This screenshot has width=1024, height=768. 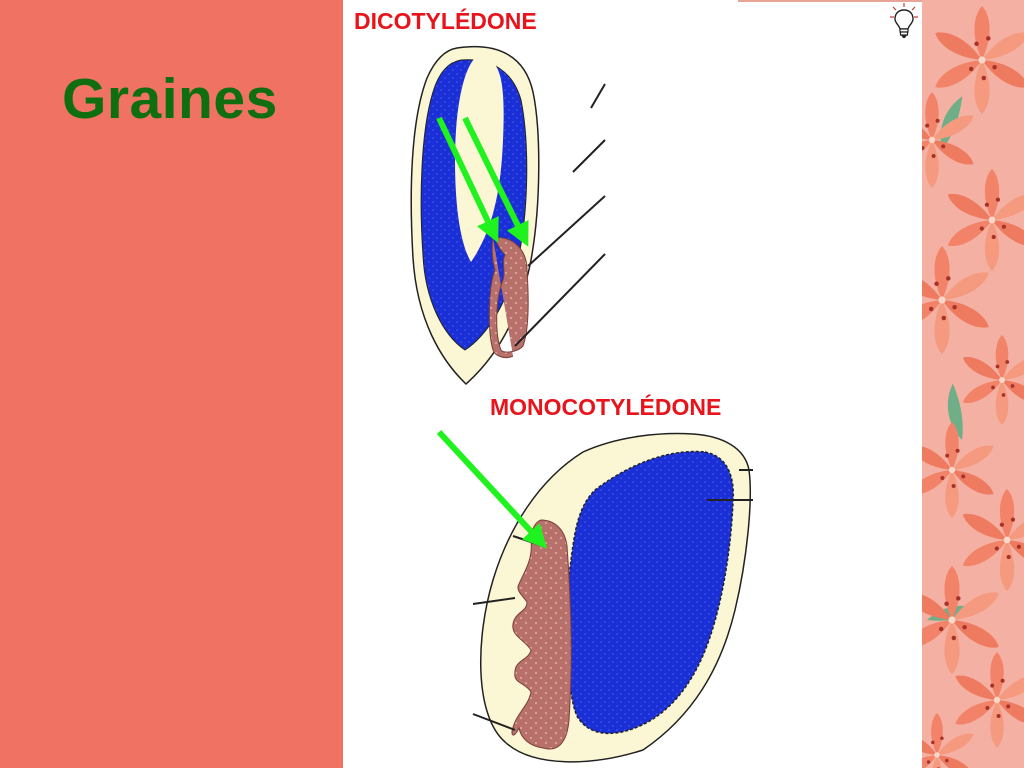 What do you see at coordinates (541, 634) in the screenshot?
I see `monocot-embryo` at bounding box center [541, 634].